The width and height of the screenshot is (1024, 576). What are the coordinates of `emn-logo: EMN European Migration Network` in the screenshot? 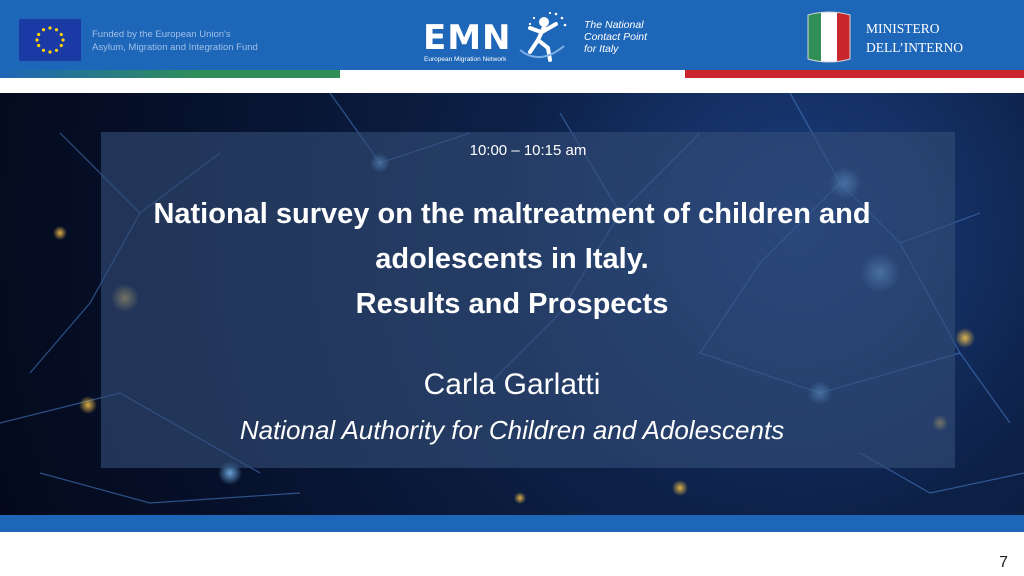 It's located at (488, 42).